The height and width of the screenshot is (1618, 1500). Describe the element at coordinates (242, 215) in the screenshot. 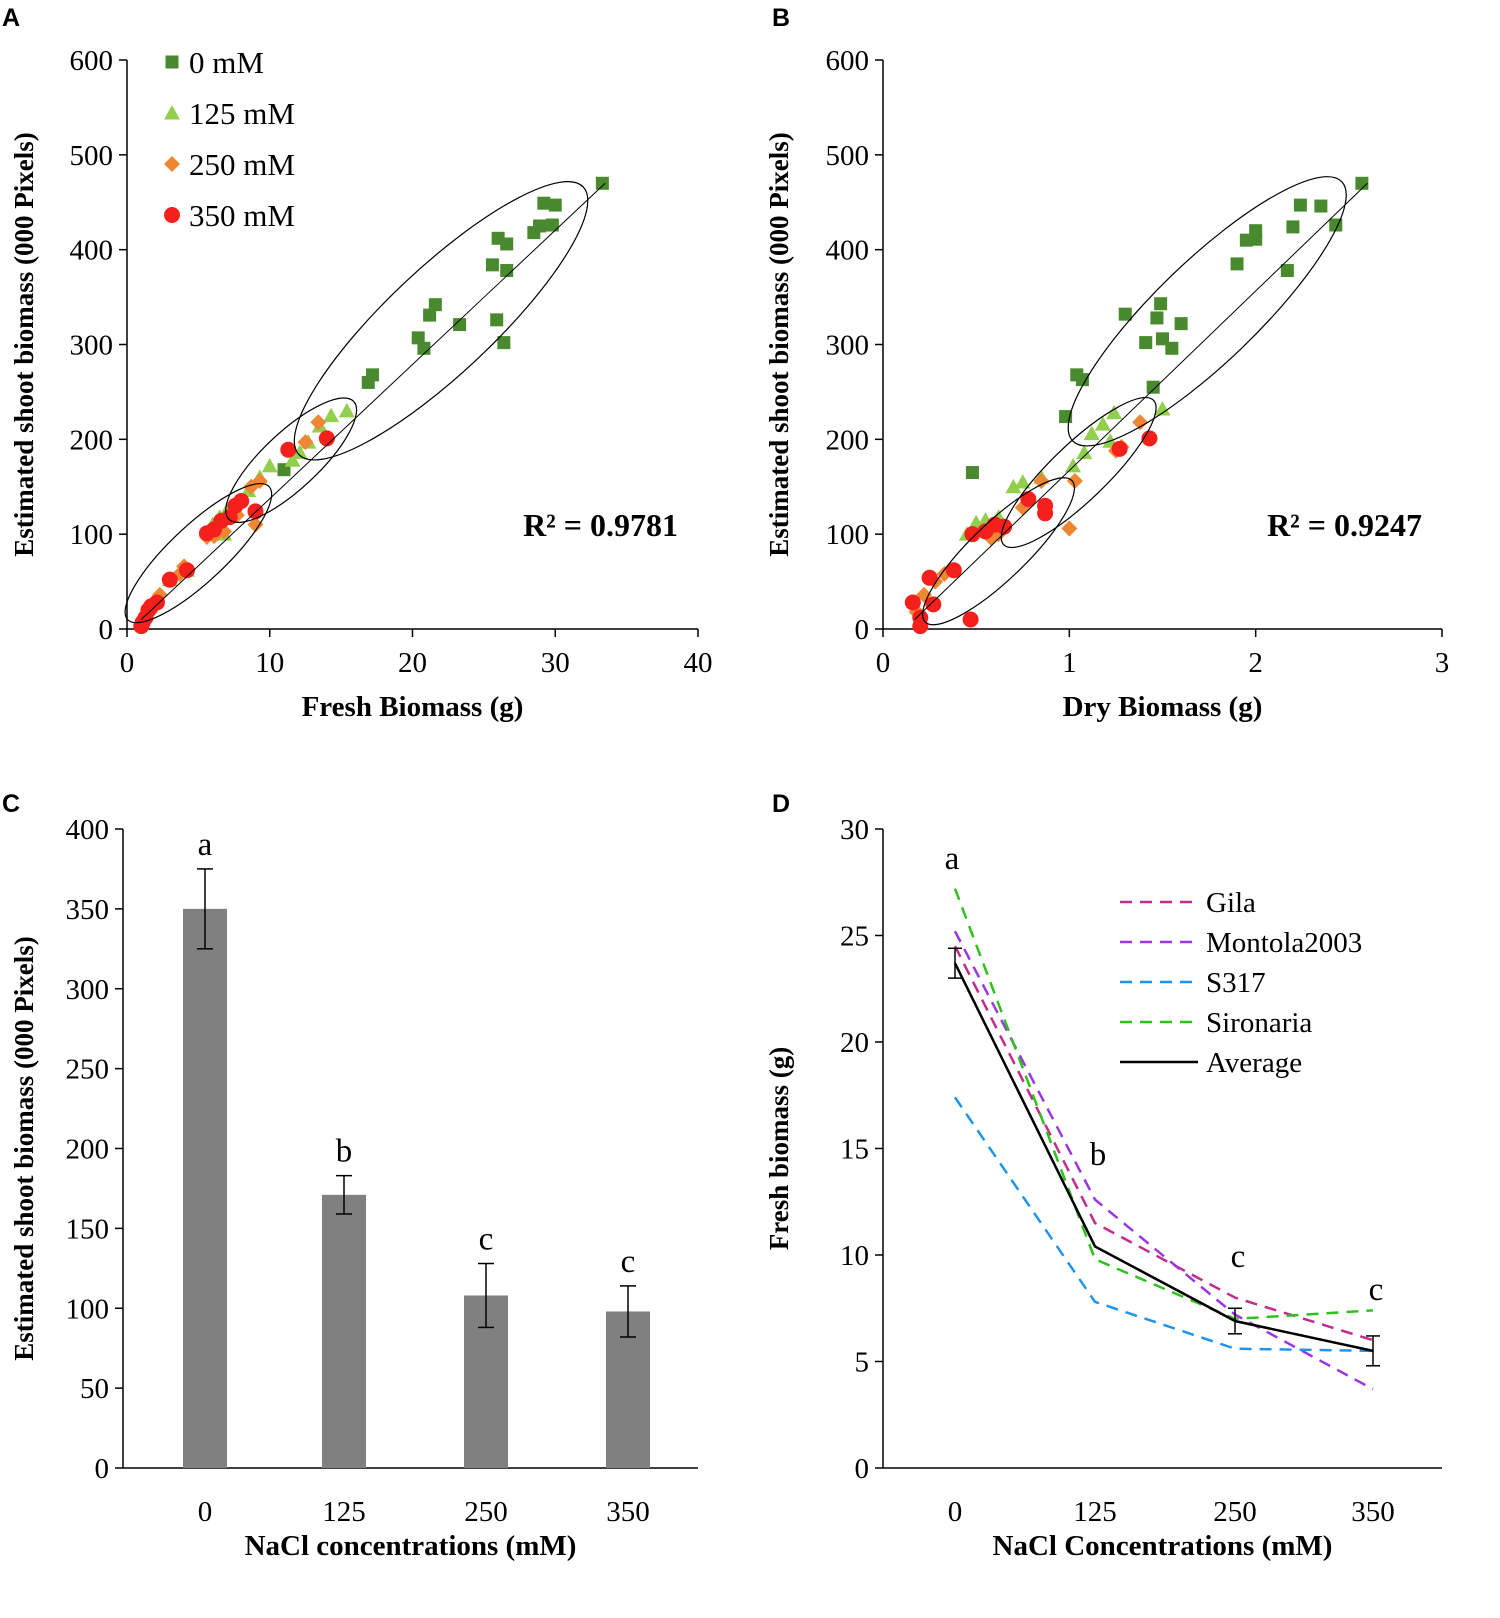

I see `legend-label: 350 mM` at that location.